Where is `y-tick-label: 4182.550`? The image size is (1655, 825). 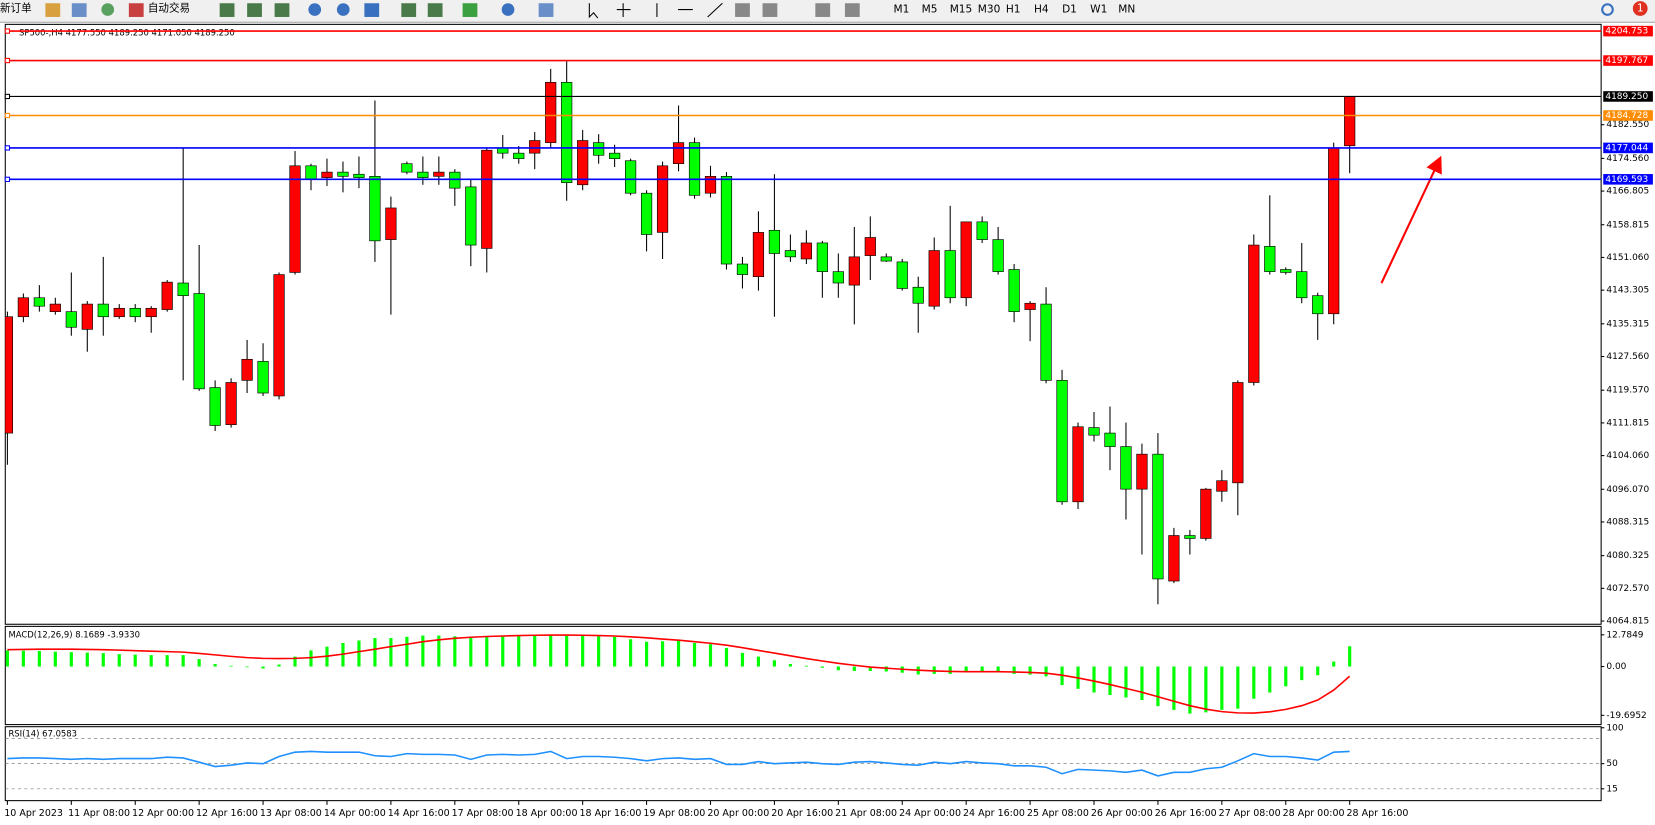 y-tick-label: 4182.550 is located at coordinates (1627, 125).